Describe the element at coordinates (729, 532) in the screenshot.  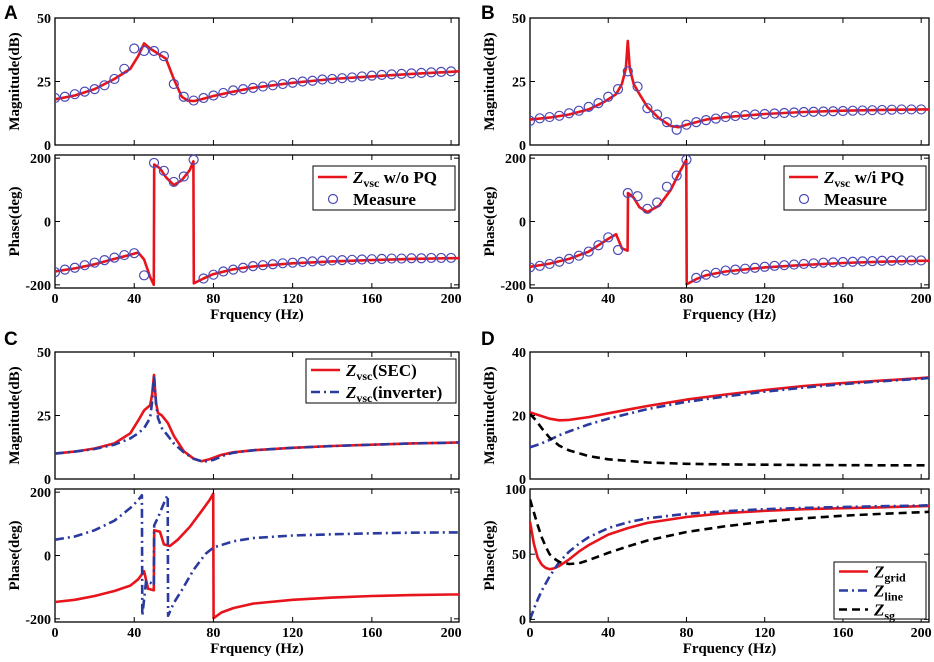
I see `series-line-zsg` at that location.